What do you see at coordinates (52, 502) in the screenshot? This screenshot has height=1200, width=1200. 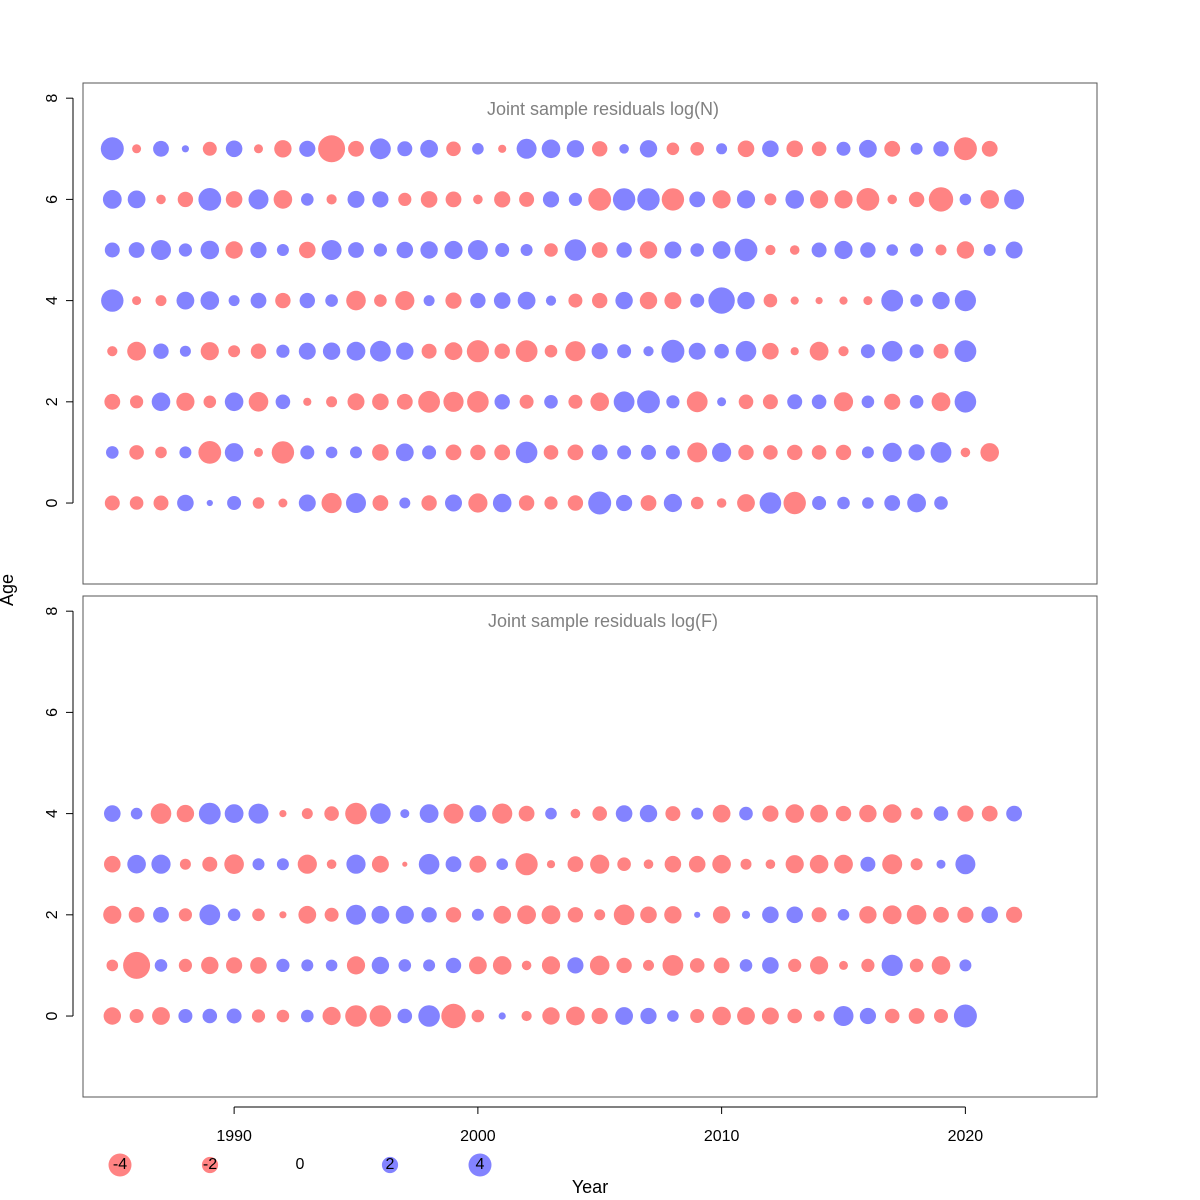 I see `panel-log-n-y-tick-label: 0` at bounding box center [52, 502].